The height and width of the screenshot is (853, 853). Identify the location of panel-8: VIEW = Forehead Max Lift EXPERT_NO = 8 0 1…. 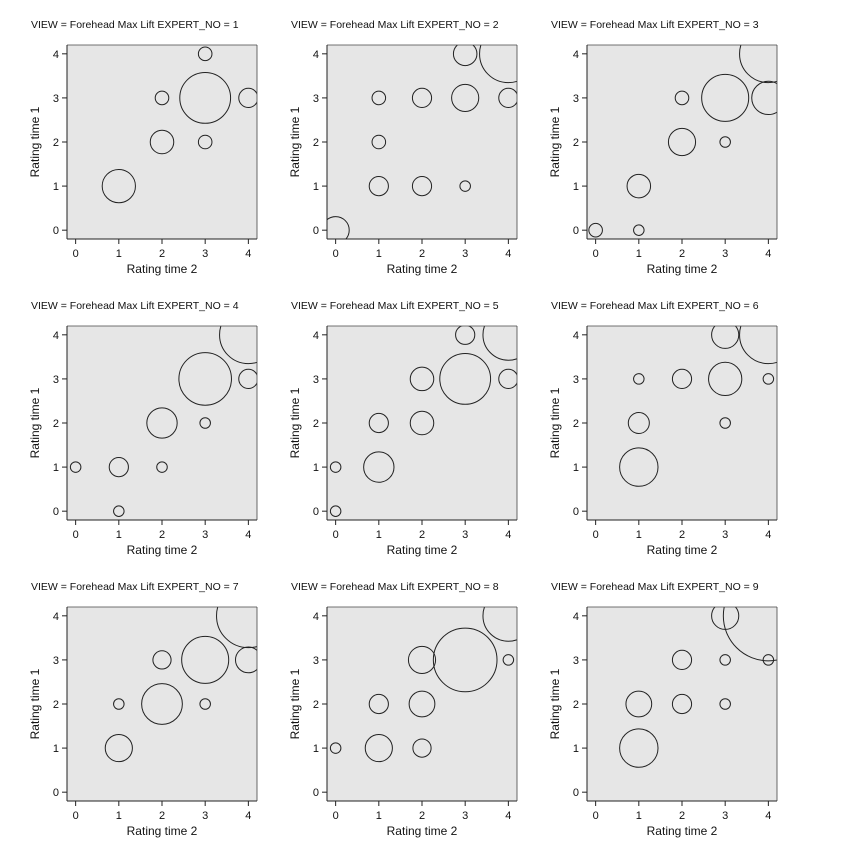
(403, 709).